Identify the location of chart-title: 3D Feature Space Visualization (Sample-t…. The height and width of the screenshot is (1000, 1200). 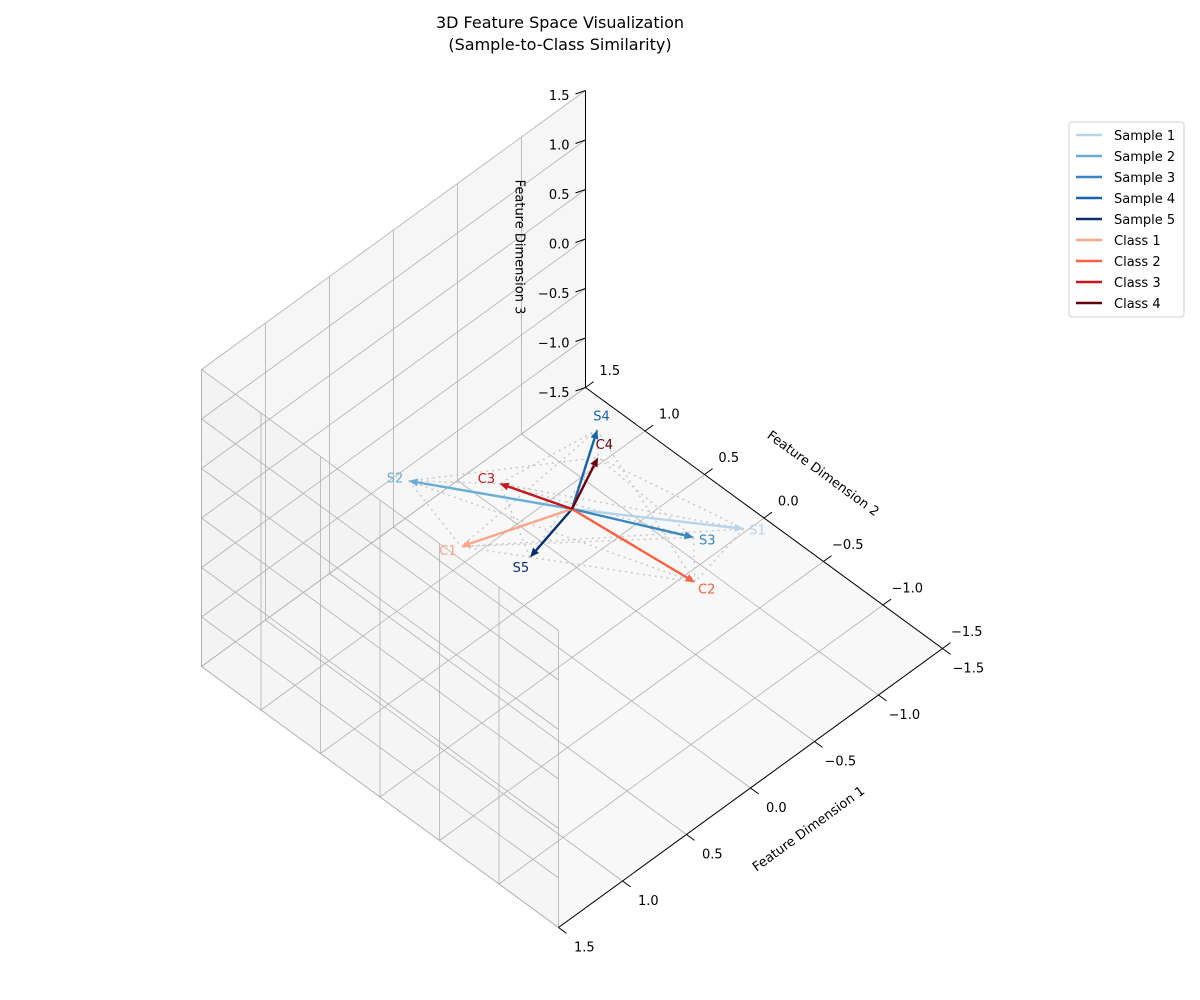
(560, 33).